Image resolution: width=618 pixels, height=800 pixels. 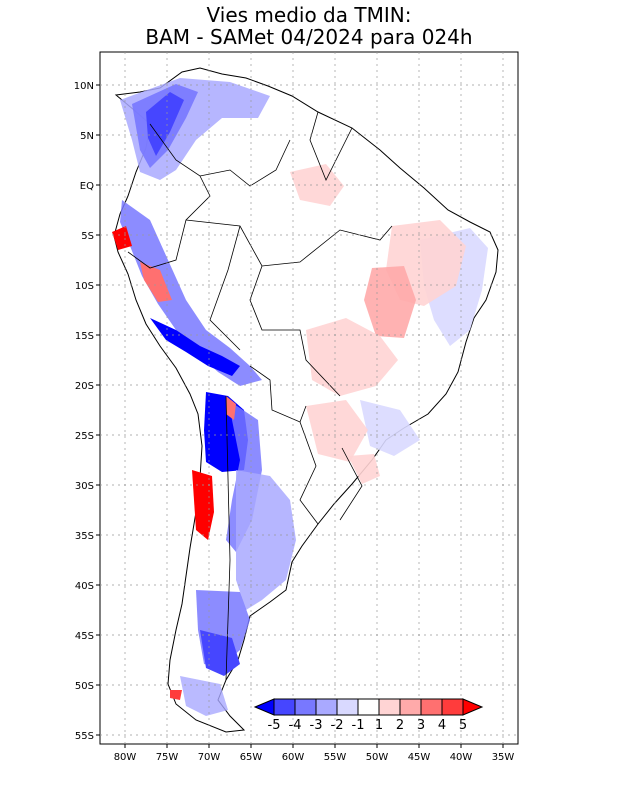 I want to click on lat-label: 10S, so click(x=84, y=286).